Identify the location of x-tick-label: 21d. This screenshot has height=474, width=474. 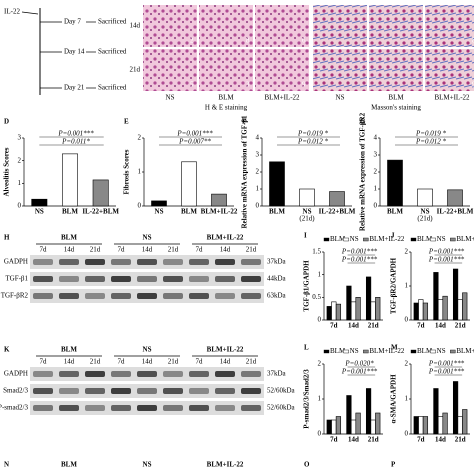
(460, 440).